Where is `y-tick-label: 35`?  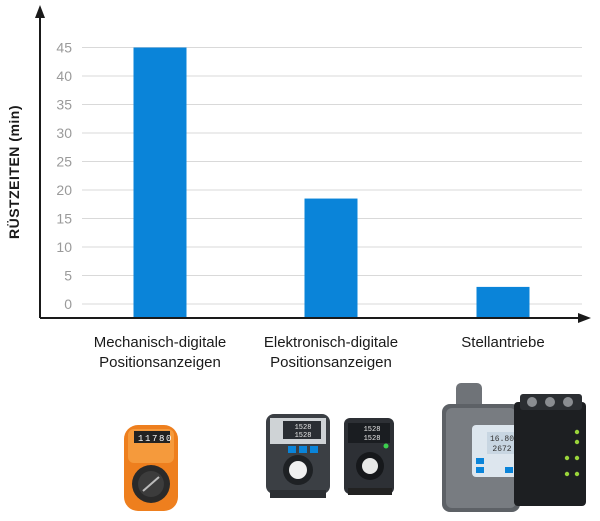
y-tick-label: 35 is located at coordinates (64, 105).